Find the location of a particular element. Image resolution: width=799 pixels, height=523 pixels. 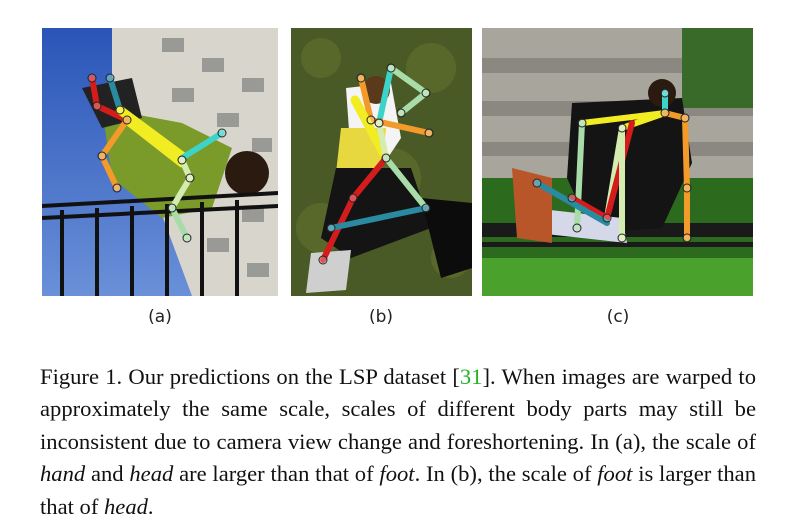

caption-text: . In (b), the scale of is located at coordinates (506, 474).